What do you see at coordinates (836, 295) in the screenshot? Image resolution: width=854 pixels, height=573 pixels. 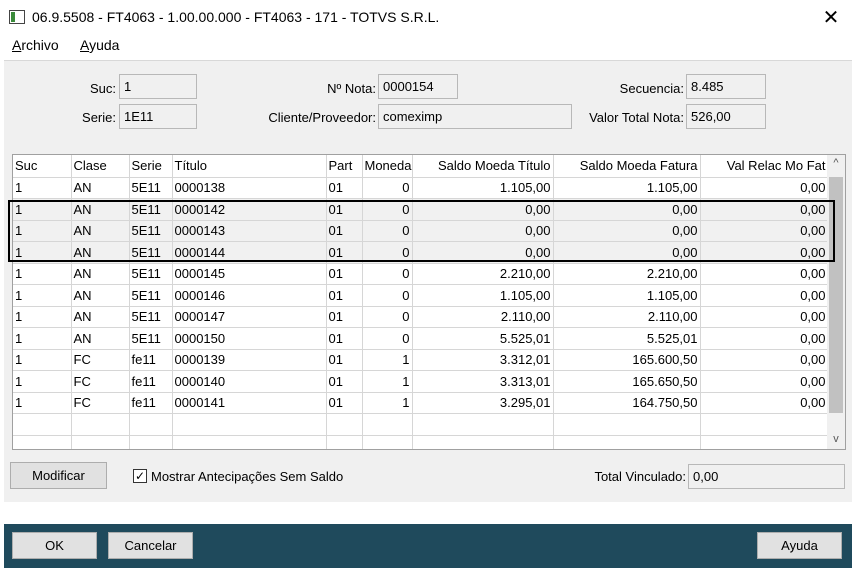 I see `scroll-thumb` at bounding box center [836, 295].